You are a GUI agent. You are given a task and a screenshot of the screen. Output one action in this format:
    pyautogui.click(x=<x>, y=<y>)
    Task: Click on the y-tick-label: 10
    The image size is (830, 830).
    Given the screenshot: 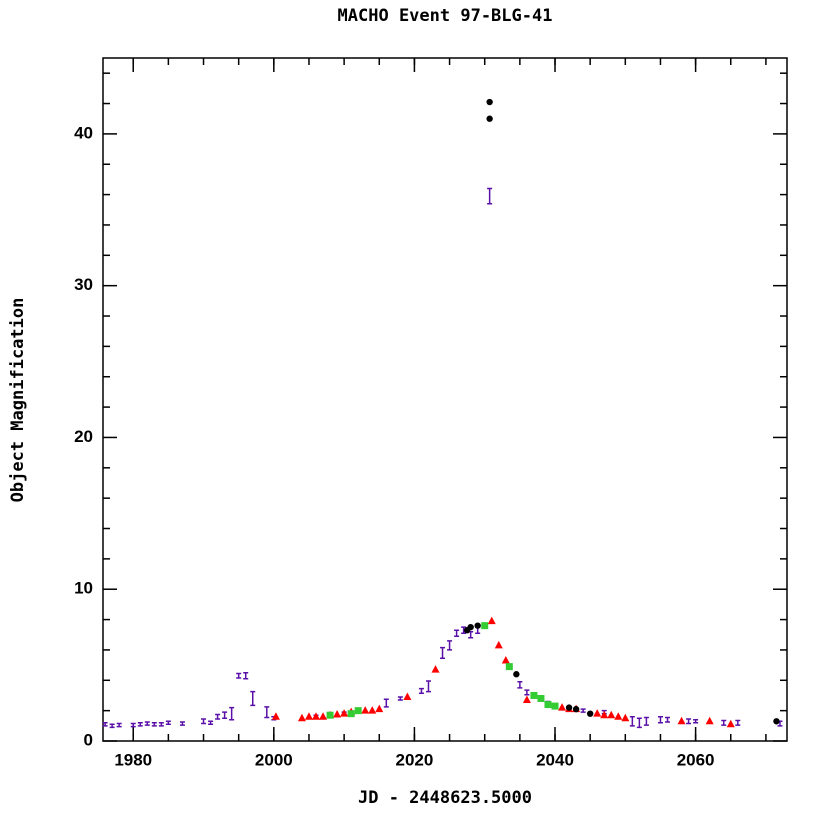 What is the action you would take?
    pyautogui.click(x=83, y=588)
    